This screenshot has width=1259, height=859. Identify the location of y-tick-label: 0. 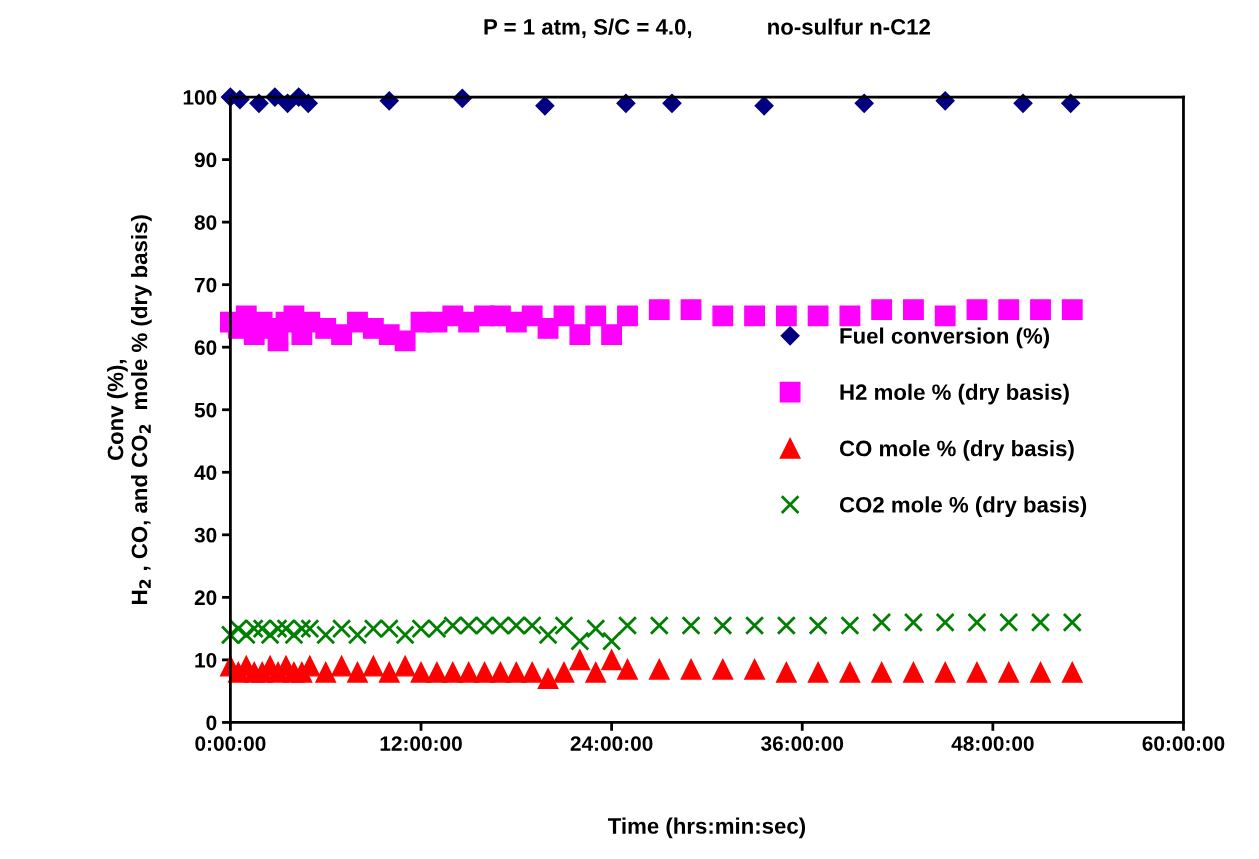
(211, 723).